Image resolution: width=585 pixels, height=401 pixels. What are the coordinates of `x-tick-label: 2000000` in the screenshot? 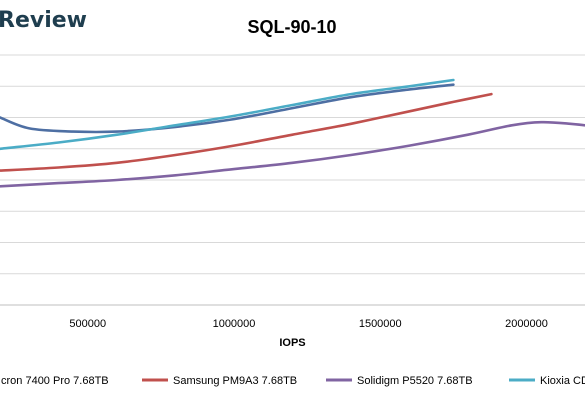 It's located at (526, 324).